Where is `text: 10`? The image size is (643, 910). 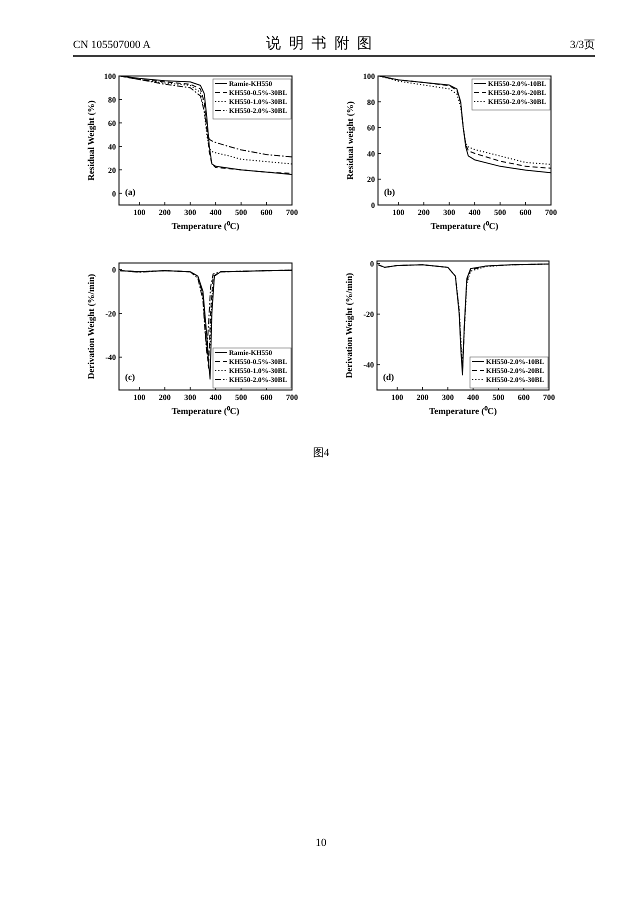
text: 10 is located at coordinates (321, 843).